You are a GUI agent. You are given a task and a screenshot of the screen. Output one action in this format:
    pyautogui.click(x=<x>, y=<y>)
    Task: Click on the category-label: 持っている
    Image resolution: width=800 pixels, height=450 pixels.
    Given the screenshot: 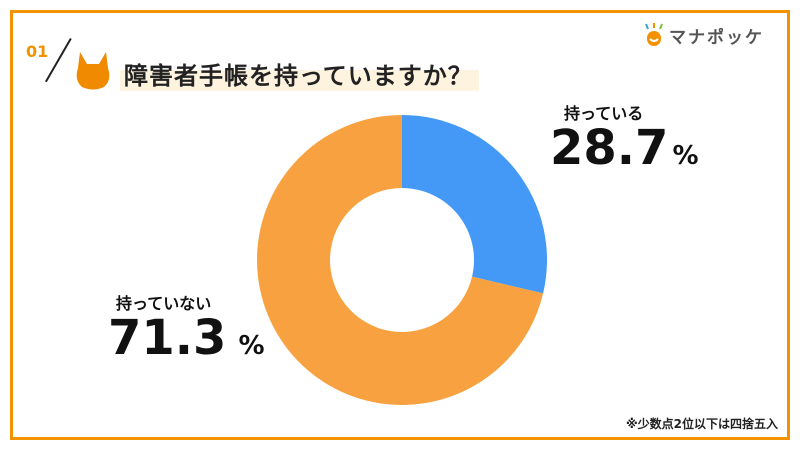 What is the action you would take?
    pyautogui.click(x=604, y=113)
    